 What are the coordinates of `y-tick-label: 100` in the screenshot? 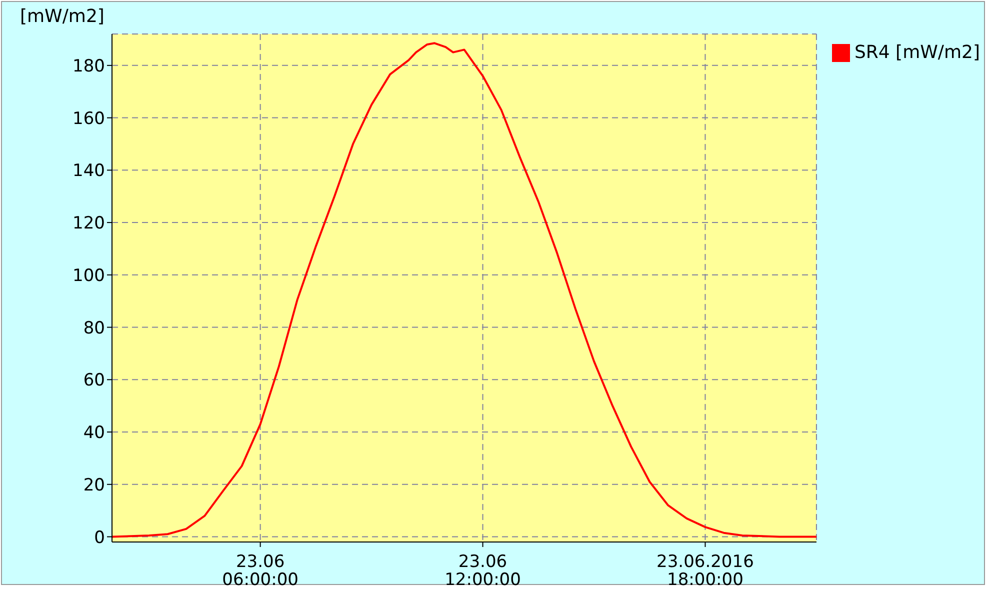 It's located at (88, 276).